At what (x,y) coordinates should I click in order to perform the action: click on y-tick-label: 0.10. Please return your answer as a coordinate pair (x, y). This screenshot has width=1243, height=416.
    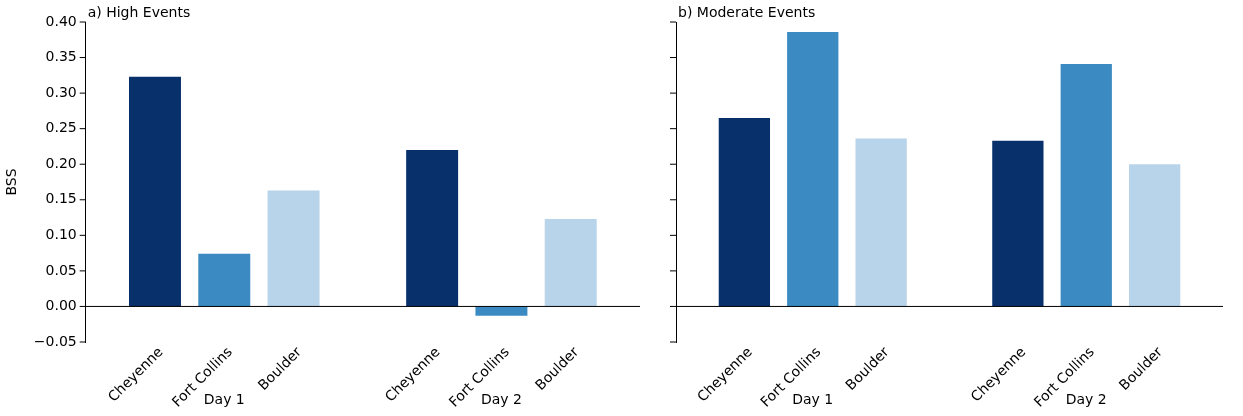
    Looking at the image, I should click on (61, 233).